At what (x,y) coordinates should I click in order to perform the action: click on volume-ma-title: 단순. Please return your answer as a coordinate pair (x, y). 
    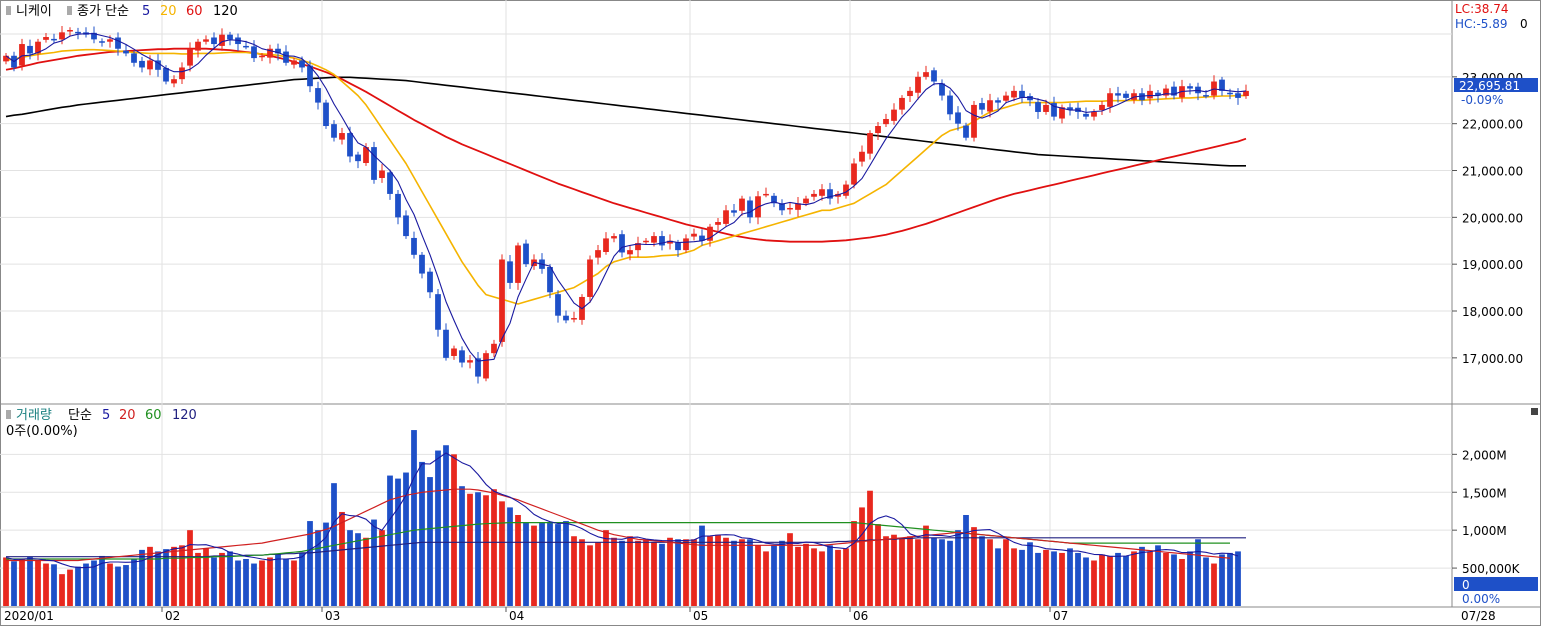
    Looking at the image, I should click on (80, 415).